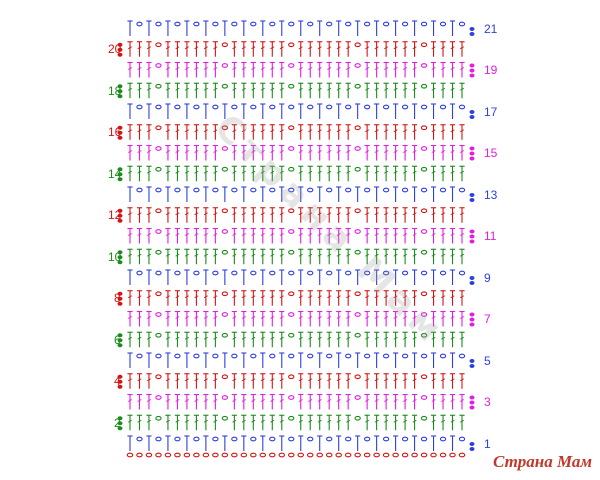 This screenshot has width=600, height=480. What do you see at coordinates (117, 339) in the screenshot?
I see `row-number-6: 6` at bounding box center [117, 339].